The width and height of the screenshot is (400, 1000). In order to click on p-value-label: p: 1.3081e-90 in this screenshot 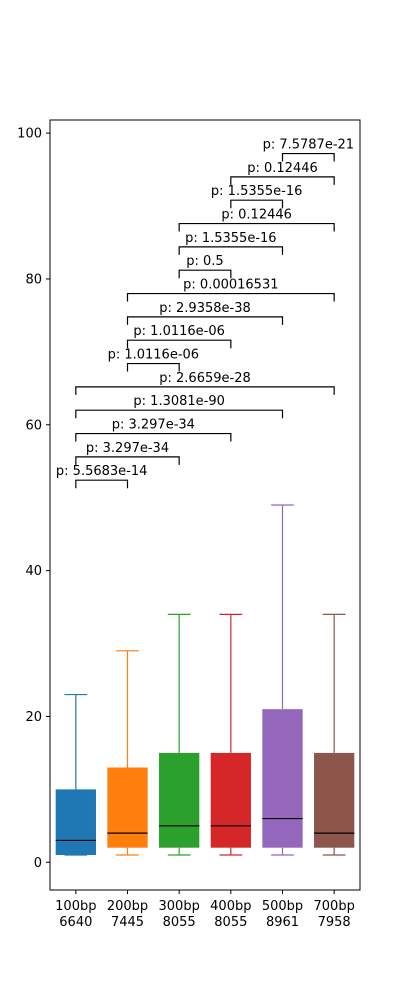, I will do `click(178, 401)`.